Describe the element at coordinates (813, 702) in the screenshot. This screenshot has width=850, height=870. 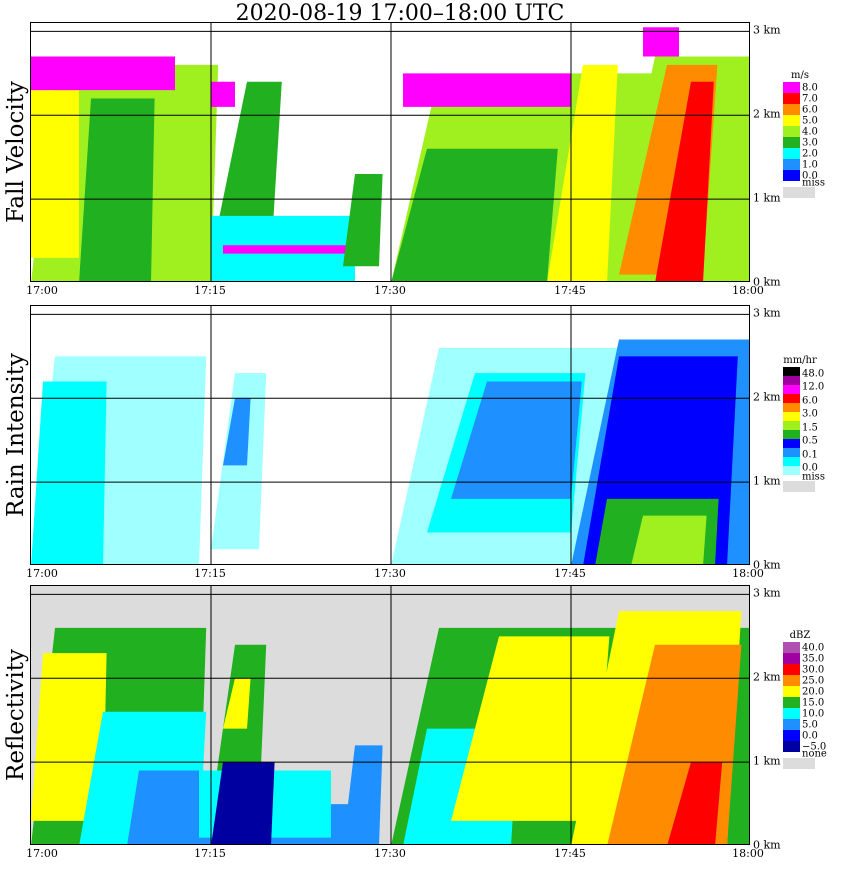
I see `legend-label: 15.0` at that location.